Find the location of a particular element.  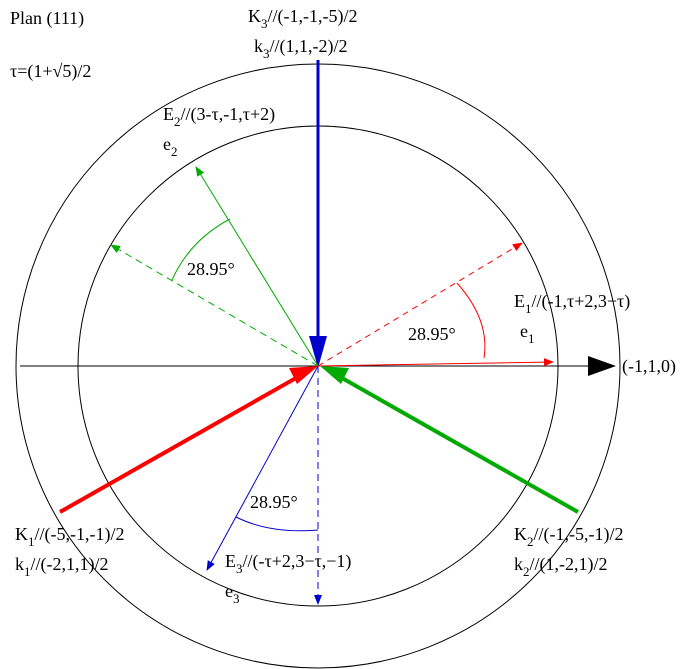

angle-arc-e2 is located at coordinates (201, 249).